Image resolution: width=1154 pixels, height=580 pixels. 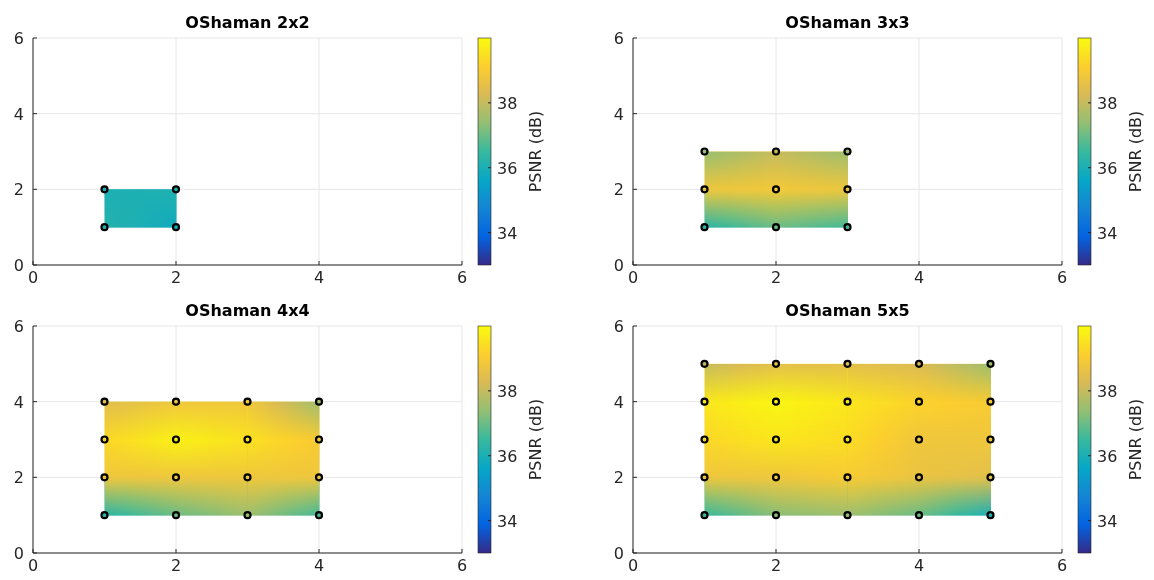 I want to click on chart-title: OShaman 4x4, so click(x=247, y=310).